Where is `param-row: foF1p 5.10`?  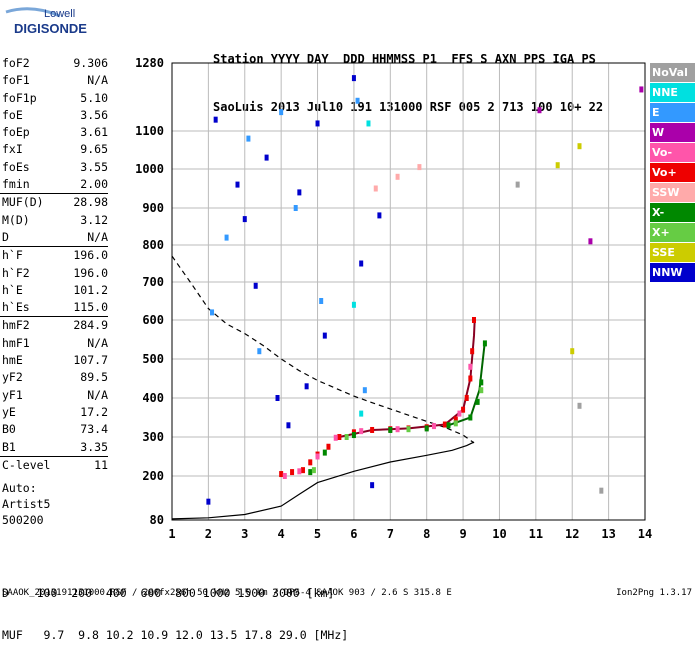 param-row: foF1p 5.10 is located at coordinates (54, 98).